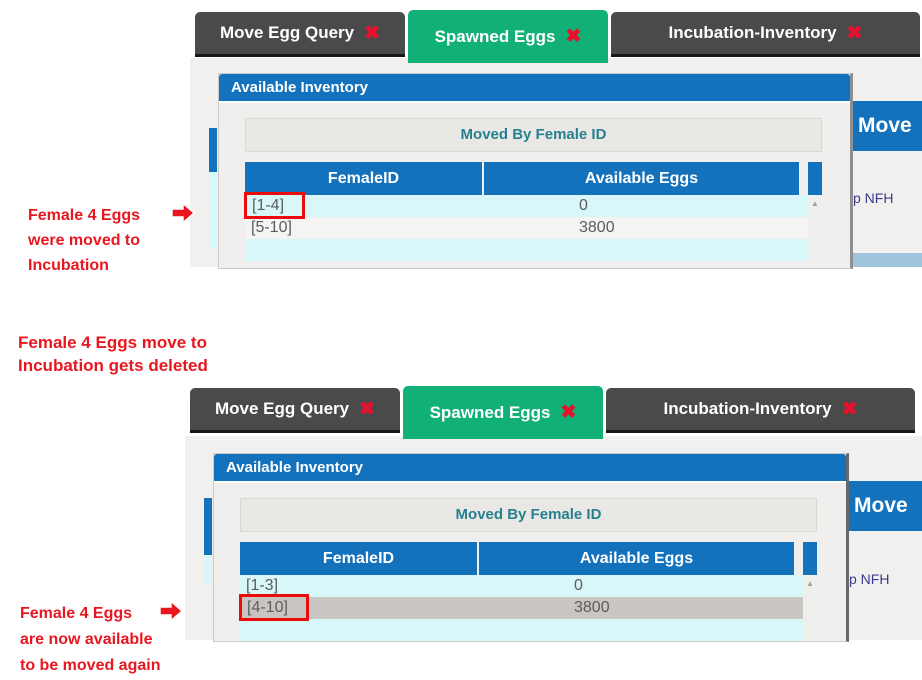  I want to click on female-id-cell: [1-3], so click(262, 585).